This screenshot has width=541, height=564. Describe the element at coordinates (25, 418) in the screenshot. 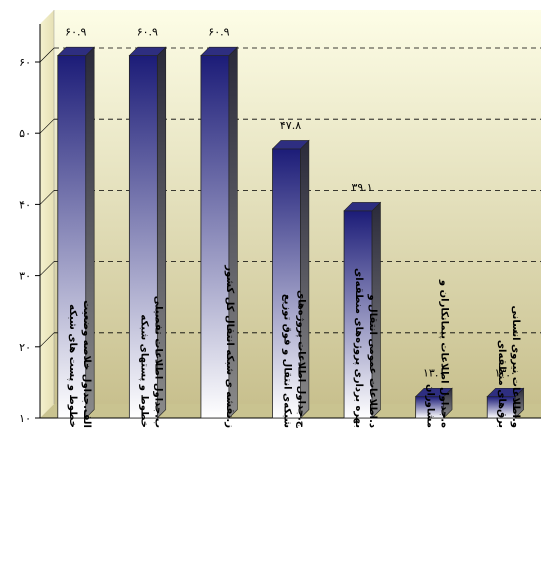

I see `y-tick-label: ۱۰` at that location.